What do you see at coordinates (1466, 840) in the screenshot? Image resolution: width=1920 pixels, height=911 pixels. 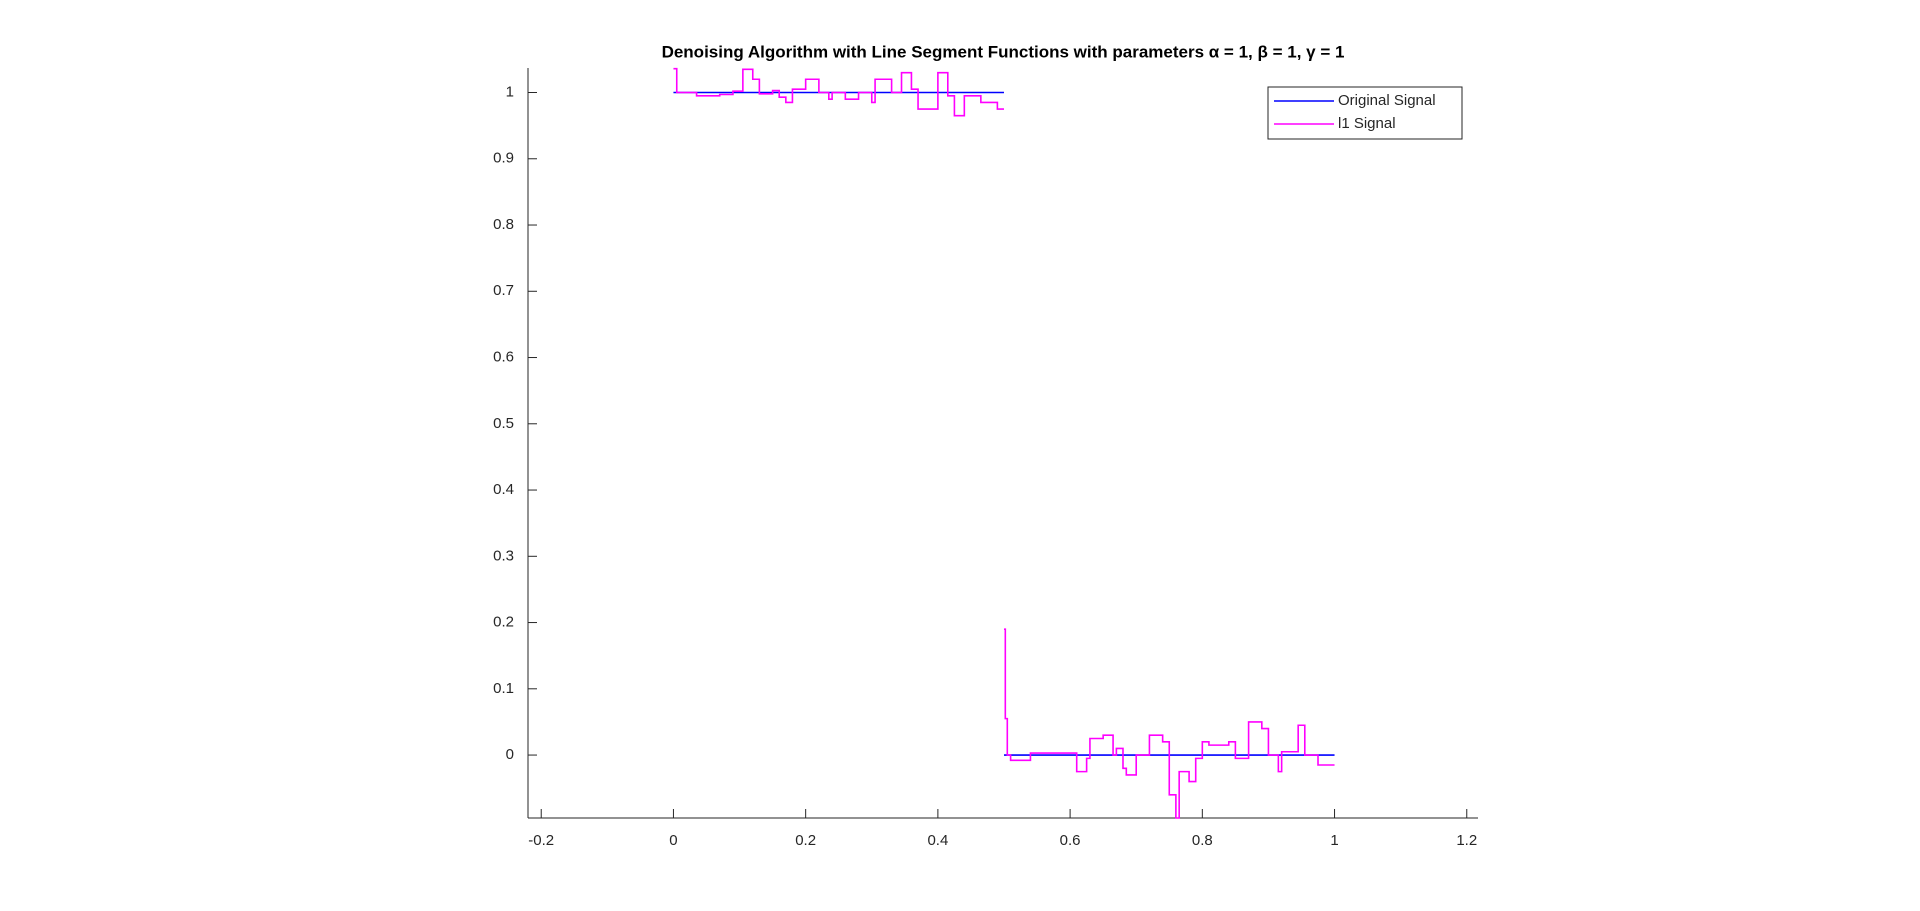 I see `x-tick-label: 1.2` at bounding box center [1466, 840].